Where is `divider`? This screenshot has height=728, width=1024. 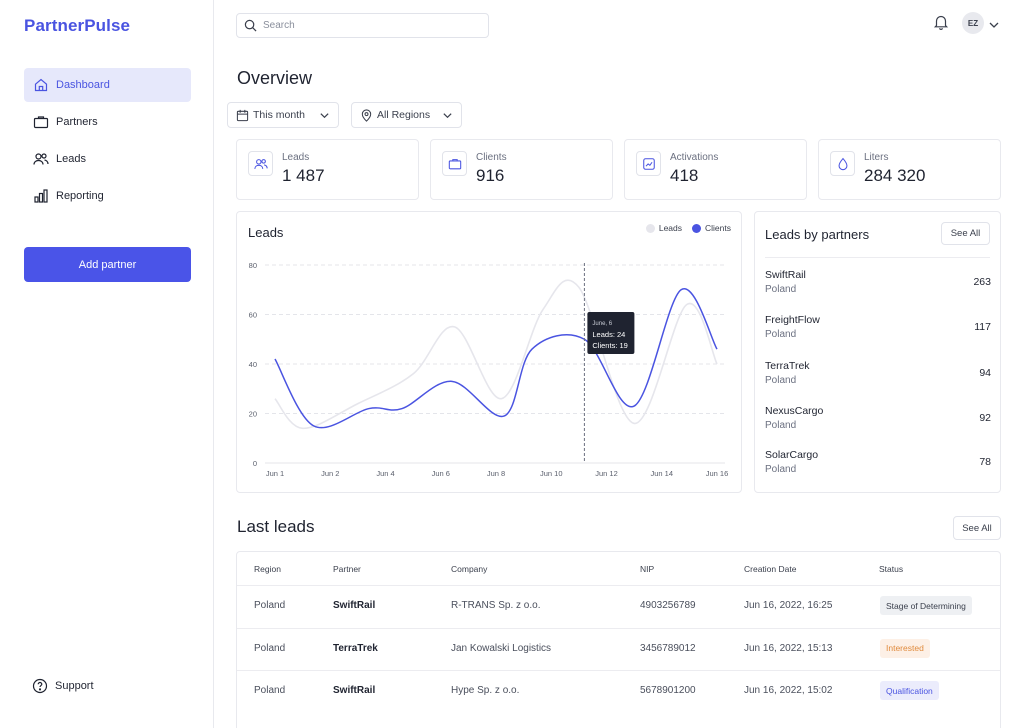
divider is located at coordinates (877, 257).